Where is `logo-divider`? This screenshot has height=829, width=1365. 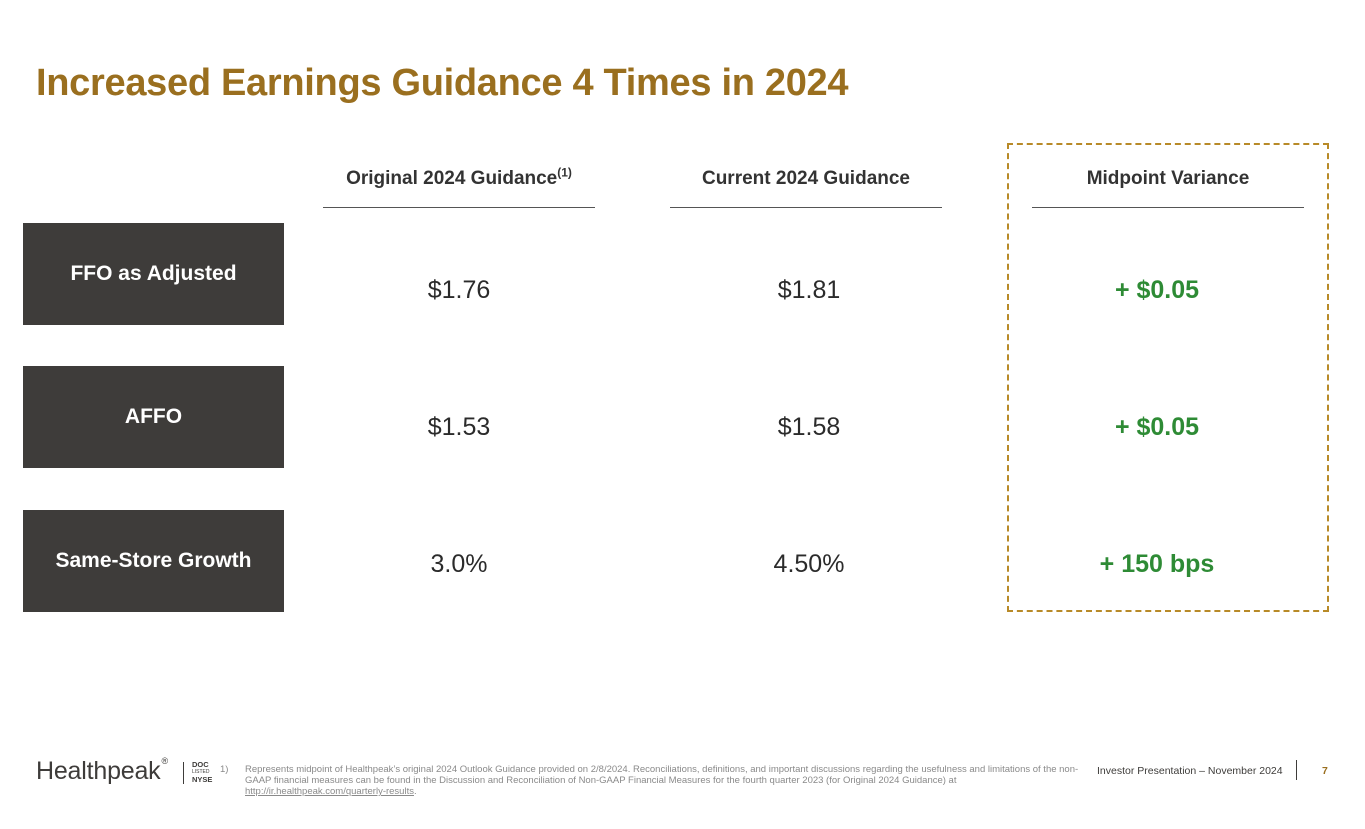 logo-divider is located at coordinates (183, 773).